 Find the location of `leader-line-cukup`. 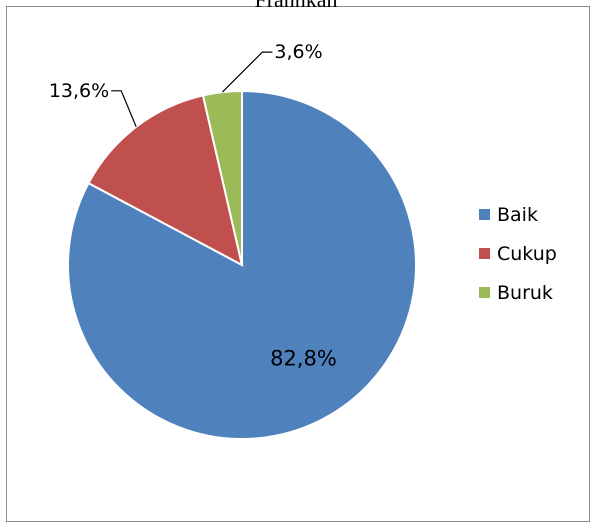

leader-line-cukup is located at coordinates (124, 109).